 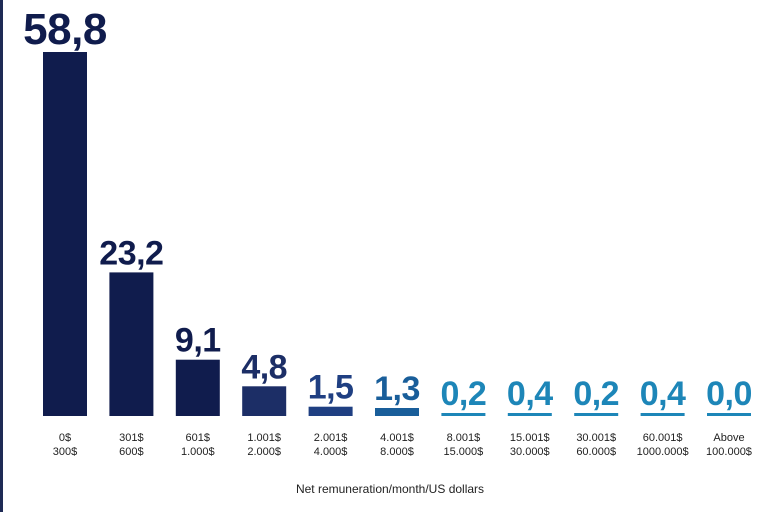 I want to click on value-label-7: 0,4, so click(x=530, y=394).